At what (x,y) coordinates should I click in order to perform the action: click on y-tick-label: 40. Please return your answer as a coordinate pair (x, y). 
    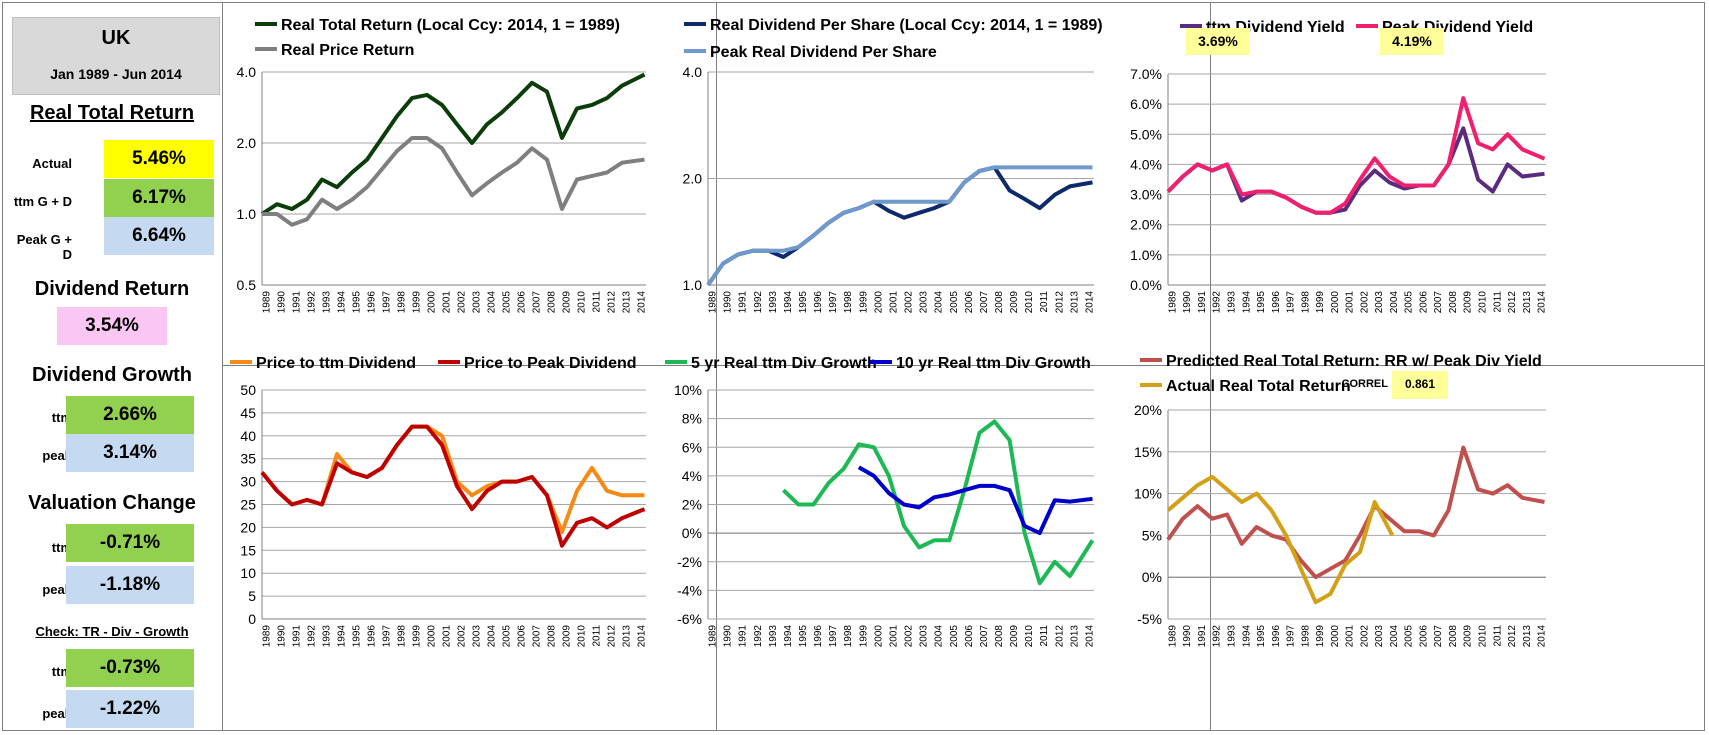
    Looking at the image, I should click on (248, 436).